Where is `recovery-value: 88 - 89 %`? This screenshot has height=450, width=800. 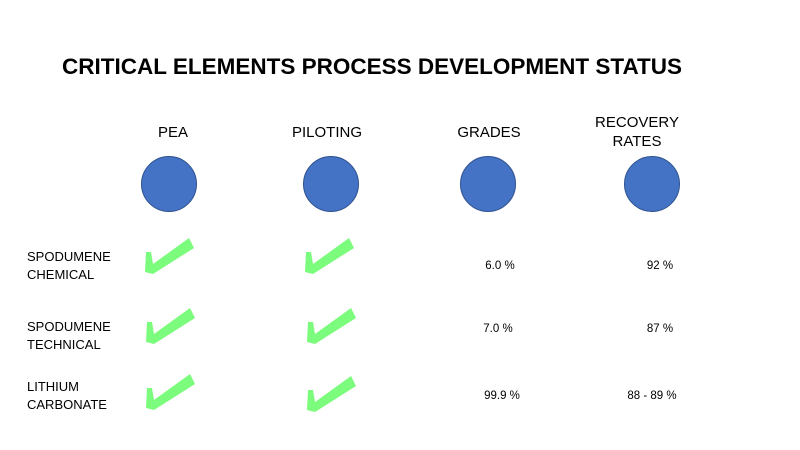
recovery-value: 88 - 89 % is located at coordinates (652, 396).